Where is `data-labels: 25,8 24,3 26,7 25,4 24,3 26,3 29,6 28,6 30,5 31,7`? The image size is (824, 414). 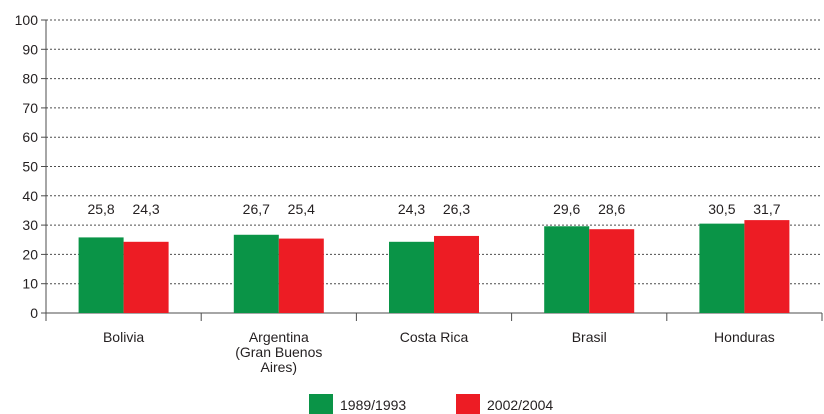 data-labels: 25,8 24,3 26,7 25,4 24,3 26,3 29,6 28,6 30,5 31,7 is located at coordinates (433, 209).